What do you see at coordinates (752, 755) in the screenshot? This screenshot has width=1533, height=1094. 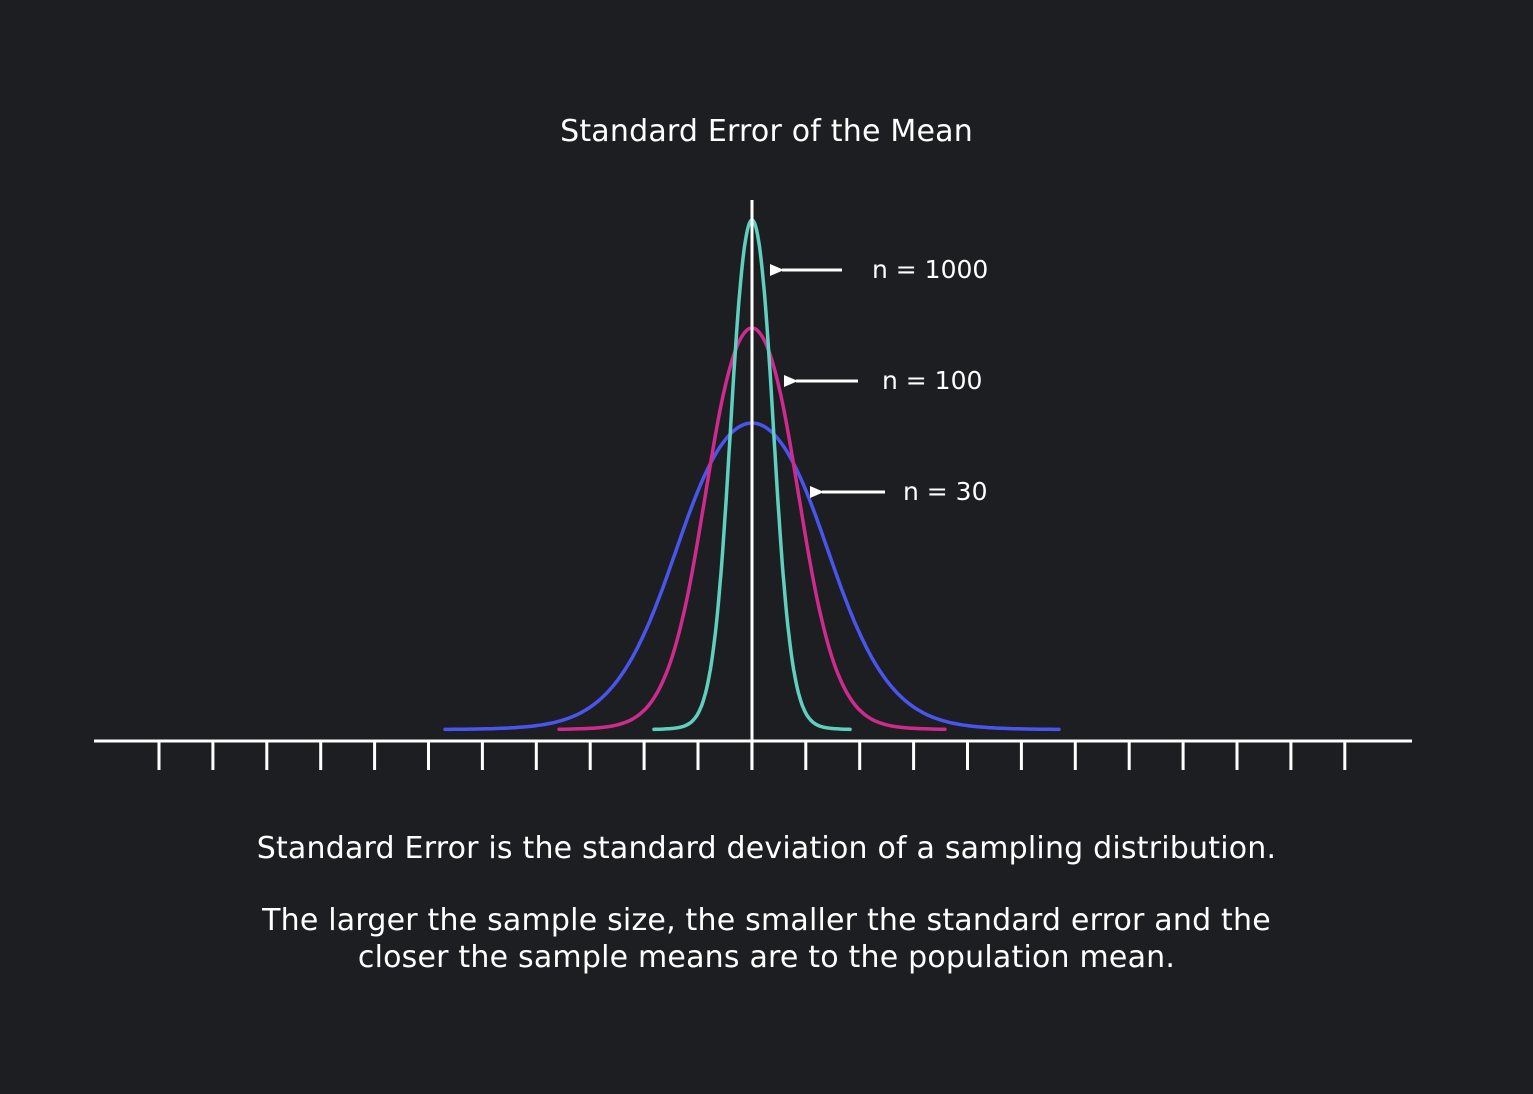 I see `x-axis-ticks` at bounding box center [752, 755].